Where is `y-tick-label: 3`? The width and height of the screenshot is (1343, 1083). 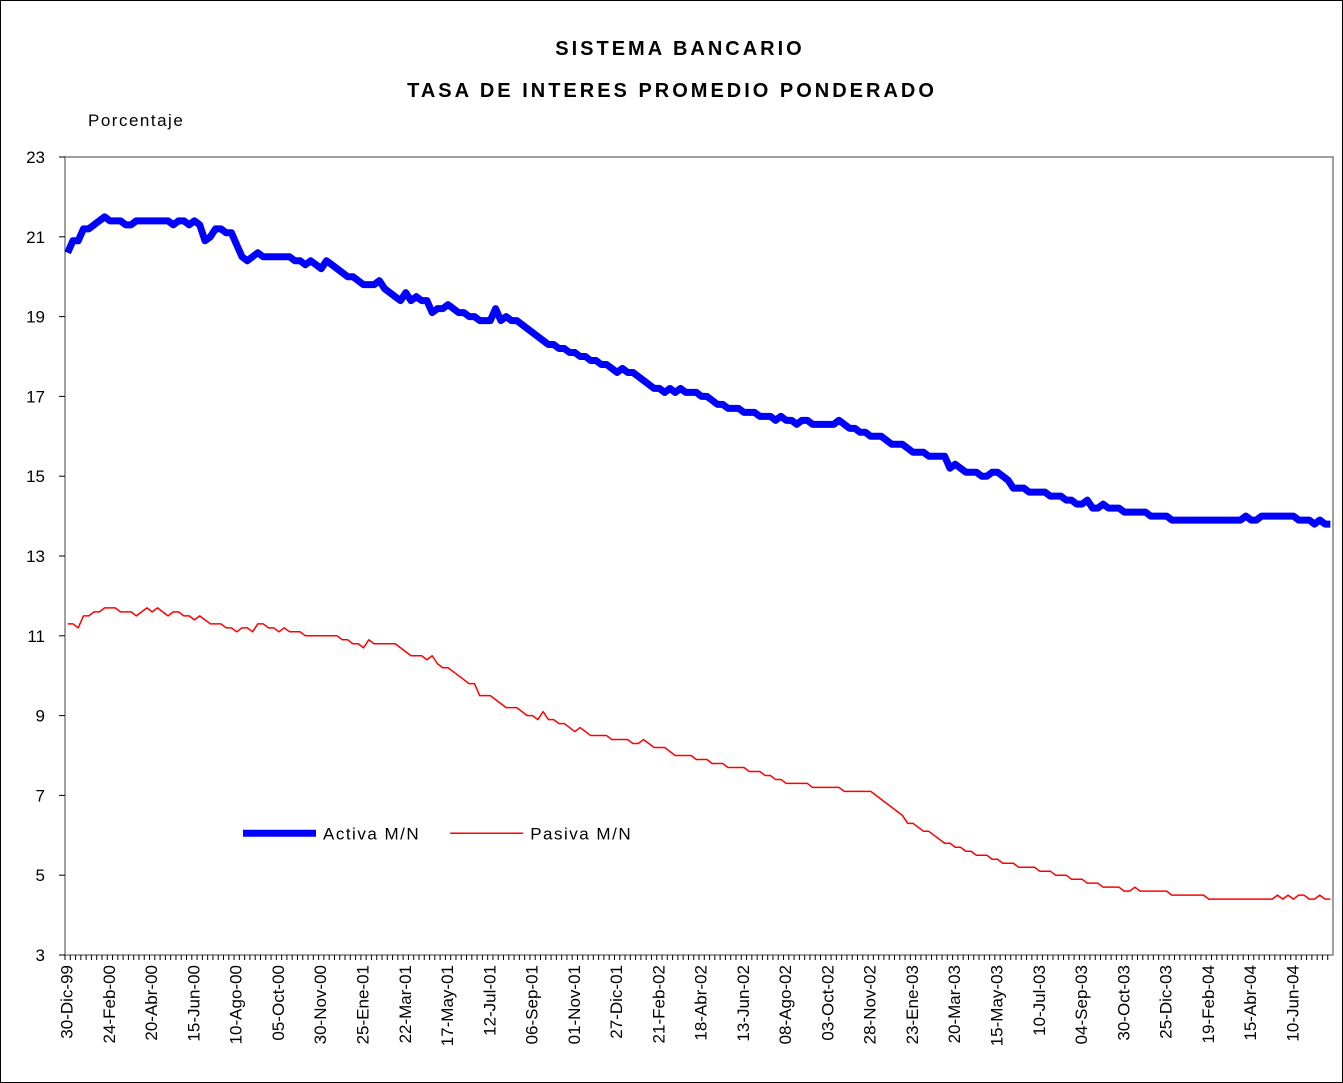
y-tick-label: 3 is located at coordinates (40, 955).